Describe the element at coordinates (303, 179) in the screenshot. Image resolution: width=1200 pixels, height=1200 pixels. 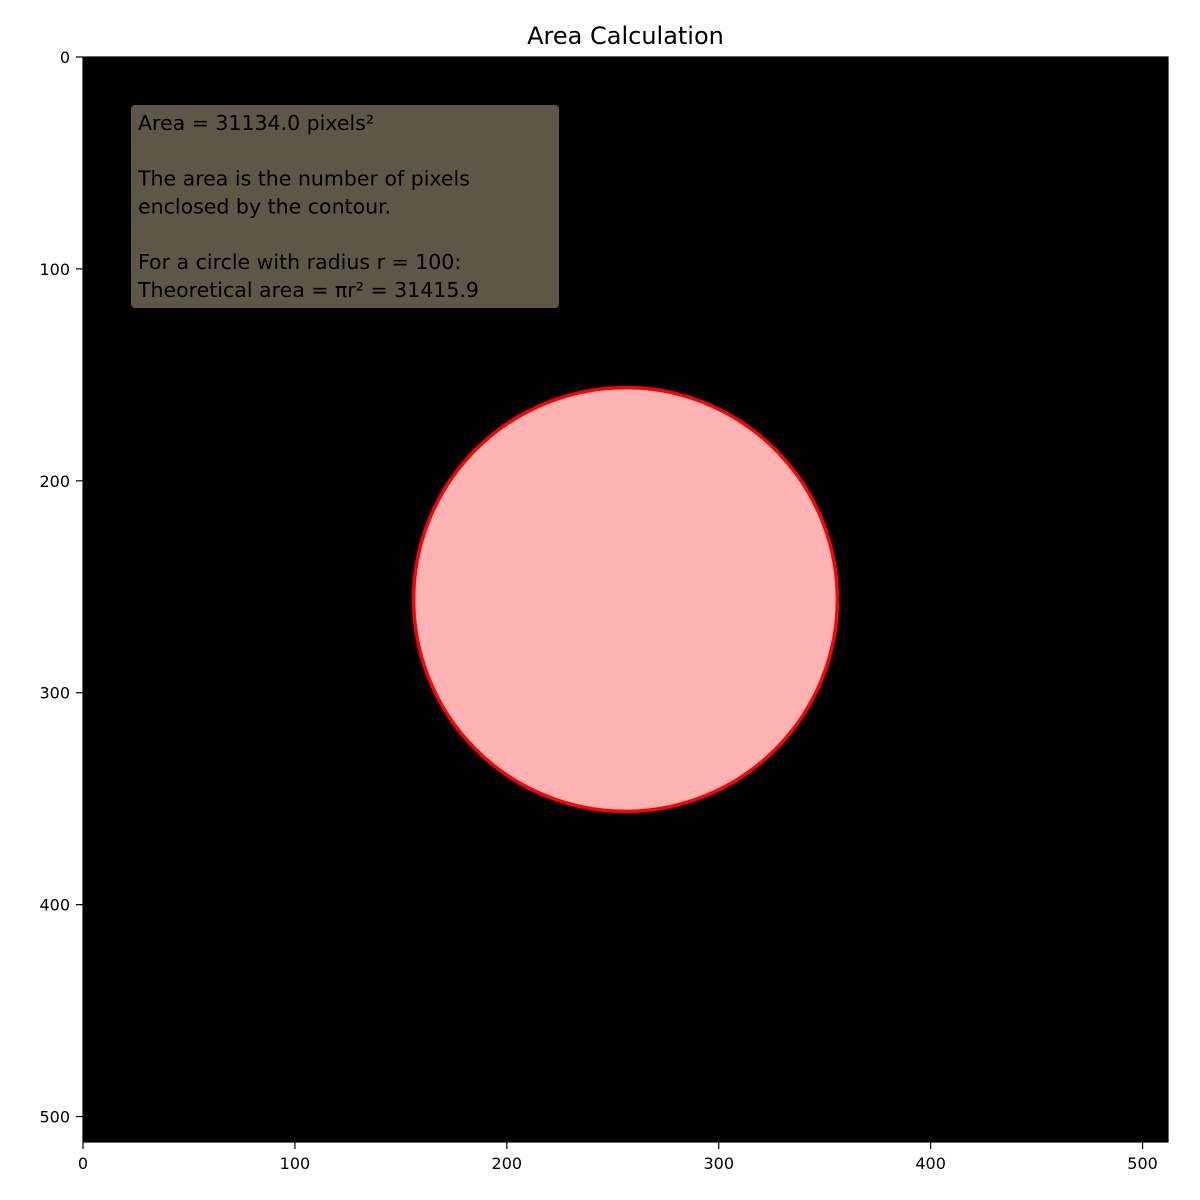
I see `annotation-line: The area is the number of pixels` at that location.